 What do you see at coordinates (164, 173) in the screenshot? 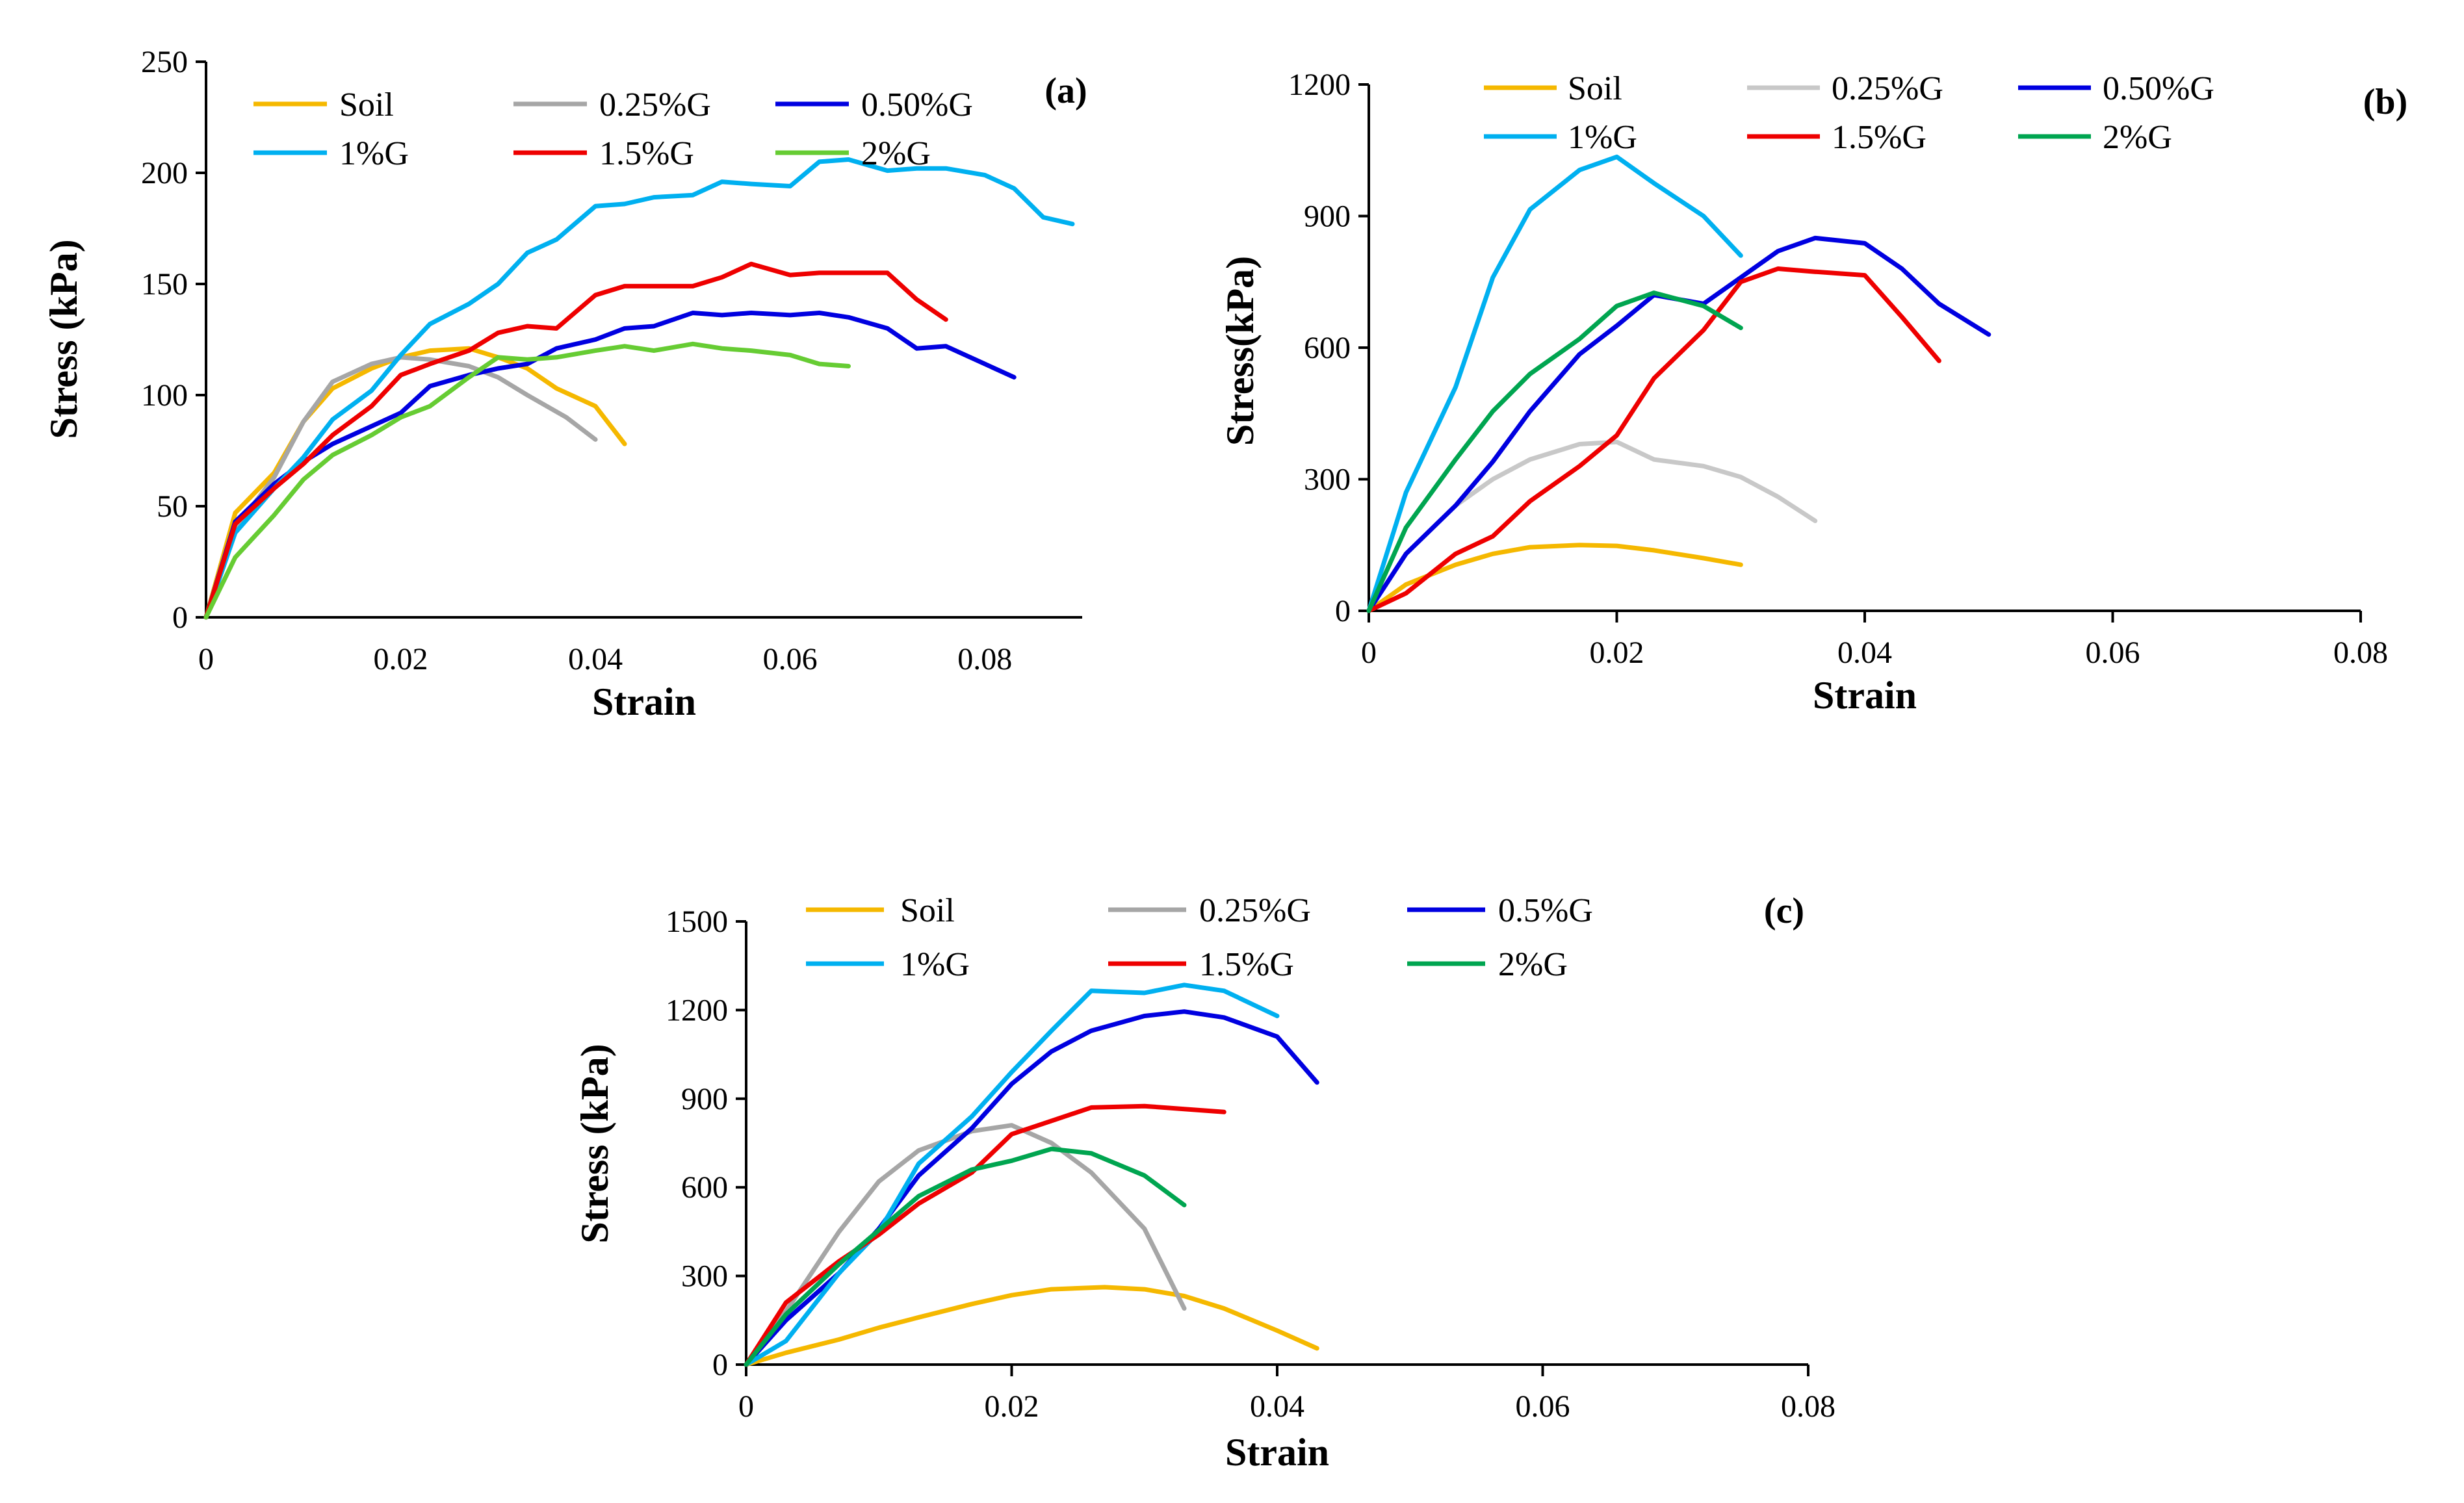
I see `y-tick-label: 200` at bounding box center [164, 173].